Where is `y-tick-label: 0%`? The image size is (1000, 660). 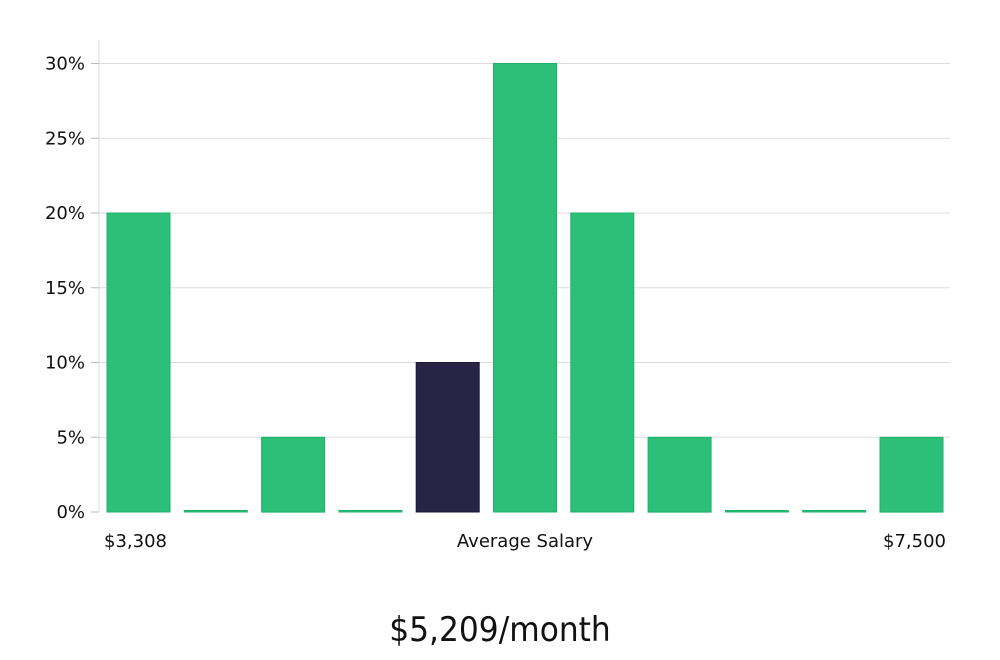 y-tick-label: 0% is located at coordinates (70, 512).